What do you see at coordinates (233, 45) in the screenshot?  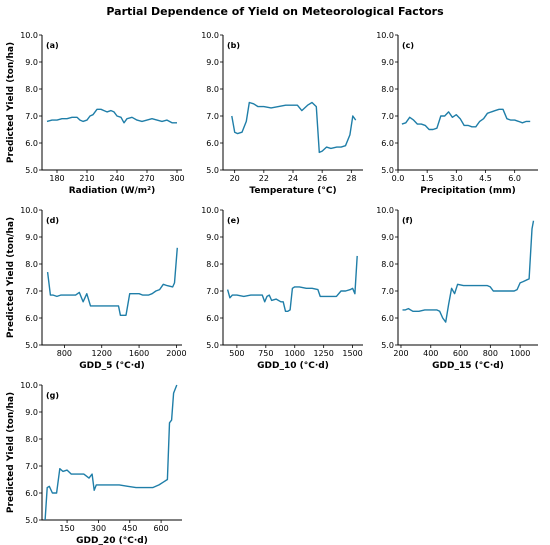 I see `panel-letter: (b)` at bounding box center [233, 45].